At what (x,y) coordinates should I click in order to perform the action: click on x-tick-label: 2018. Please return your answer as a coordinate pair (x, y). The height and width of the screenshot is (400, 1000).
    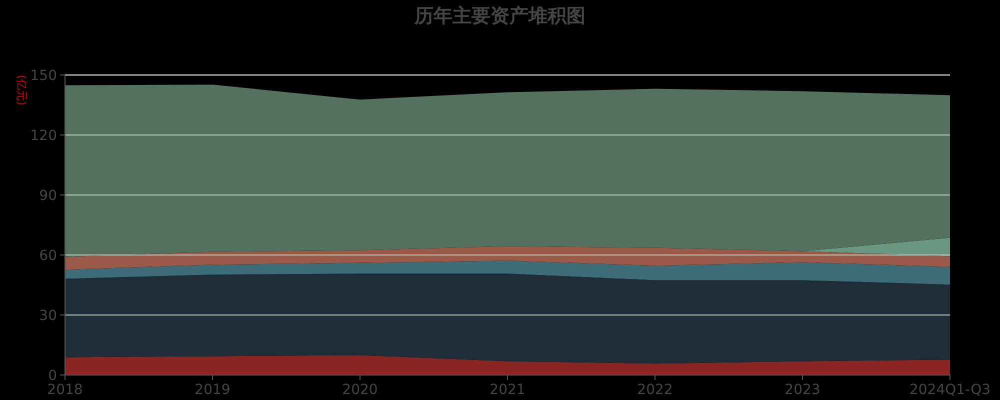
    Looking at the image, I should click on (65, 390).